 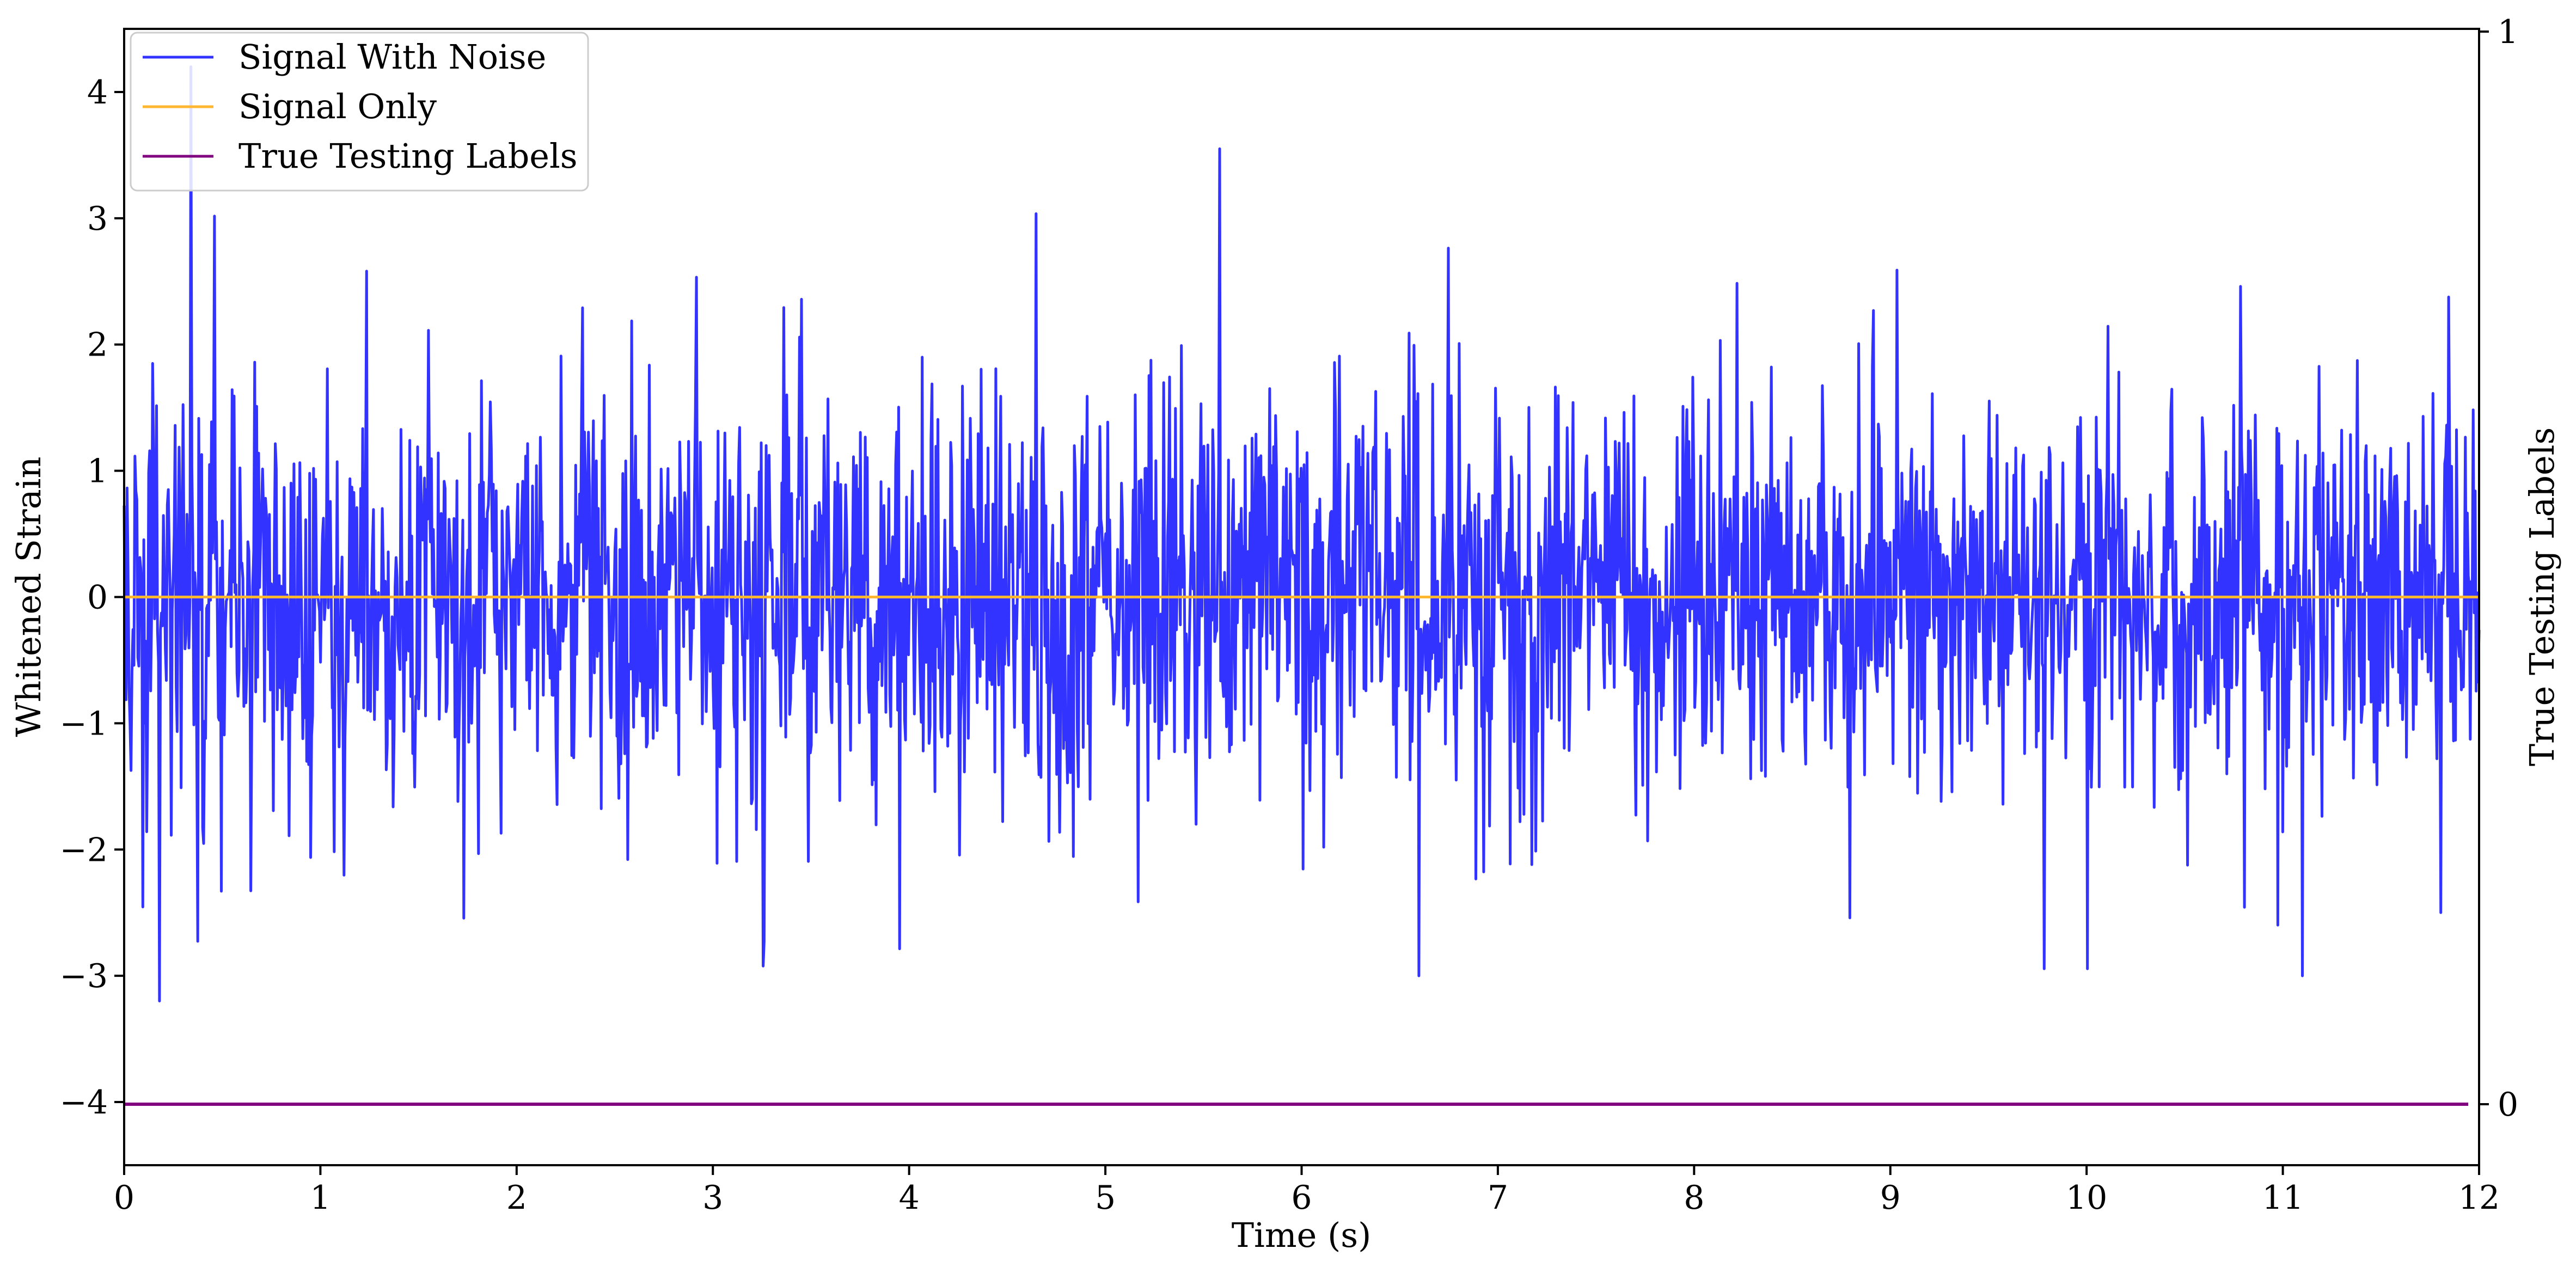 I want to click on y-tick-label: 2, so click(x=97, y=345).